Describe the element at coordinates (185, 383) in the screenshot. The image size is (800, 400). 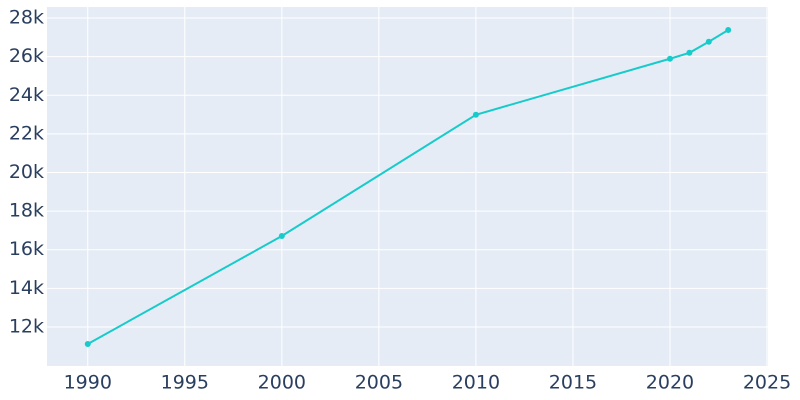
I see `x-tick-label: 1995` at that location.